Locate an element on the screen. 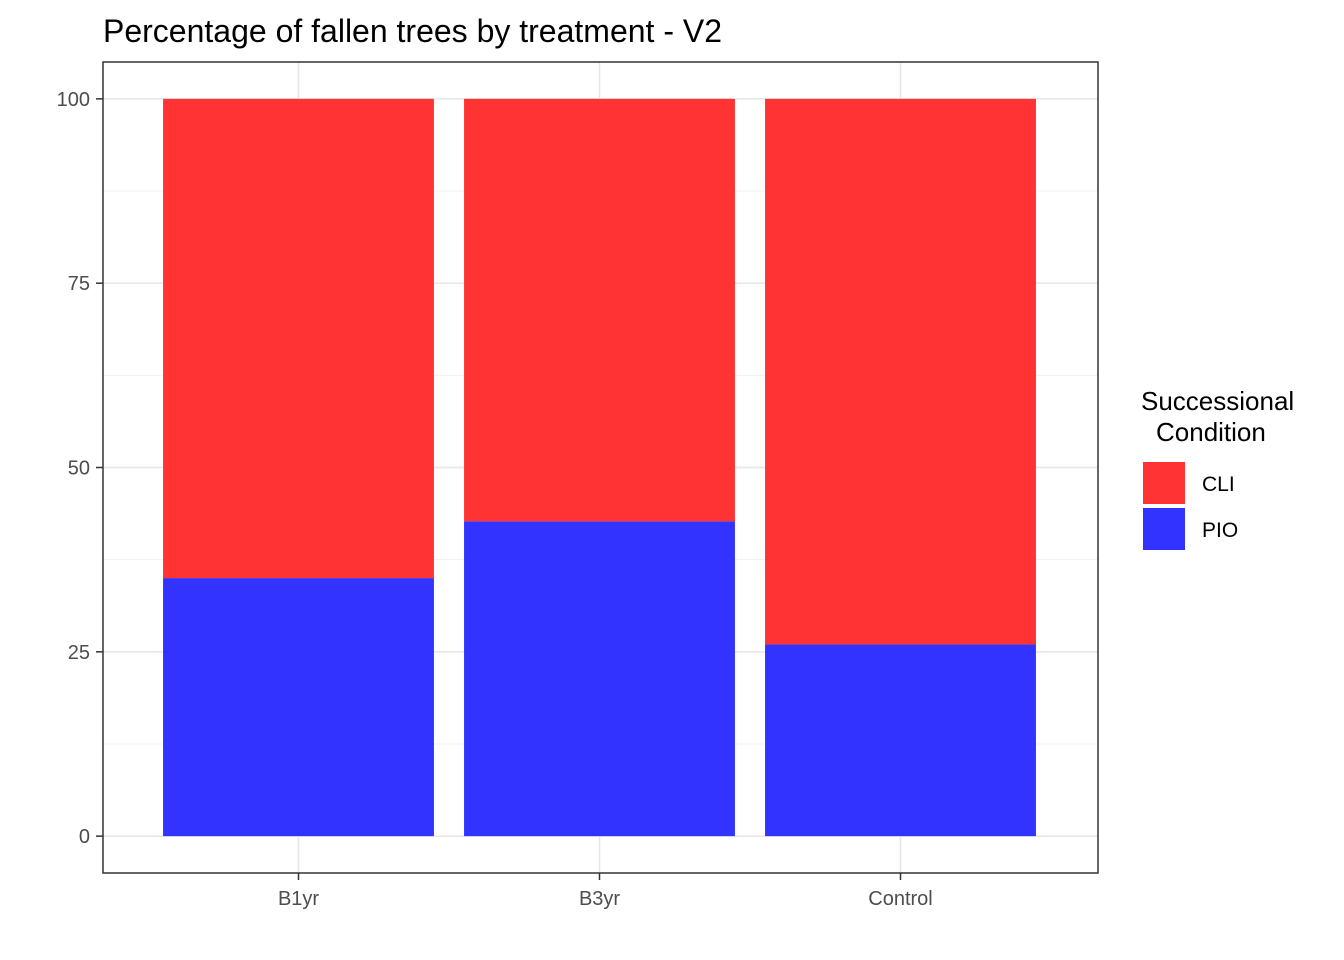  x-tick-label: Control is located at coordinates (900, 899).